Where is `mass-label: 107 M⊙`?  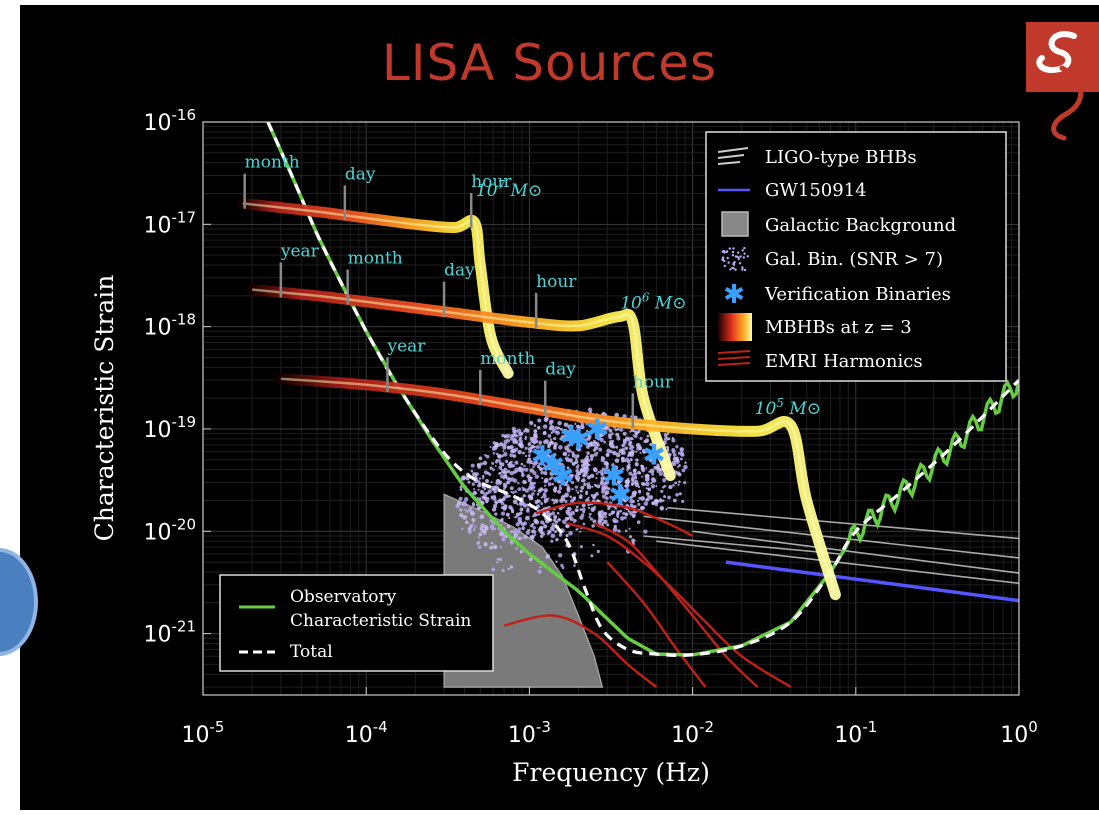
mass-label: 107 M⊙ is located at coordinates (509, 189).